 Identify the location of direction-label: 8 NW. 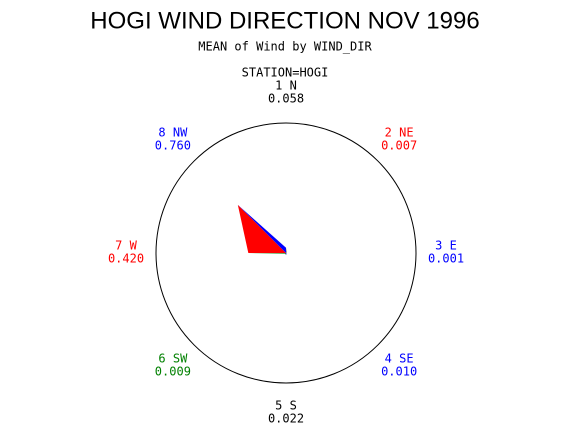
(173, 132).